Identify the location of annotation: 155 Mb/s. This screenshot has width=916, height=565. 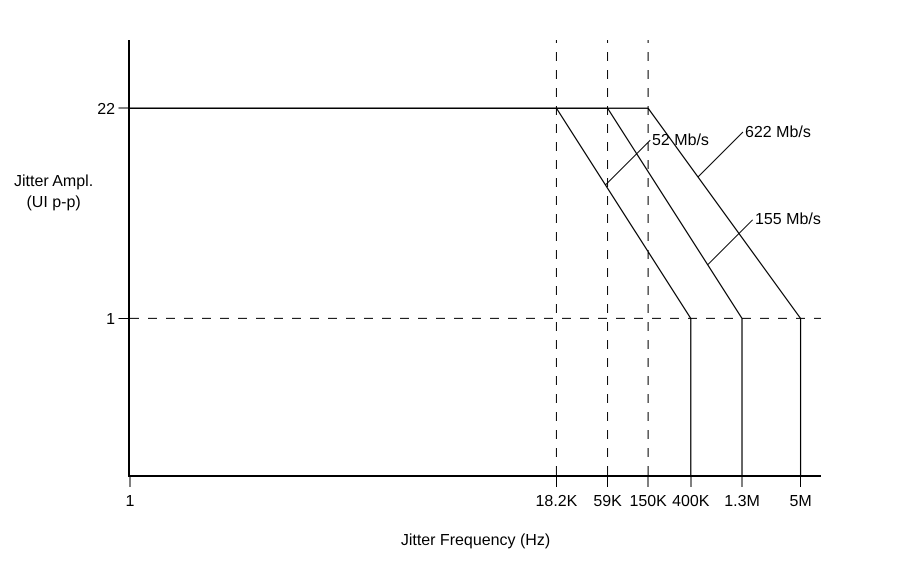
(788, 219).